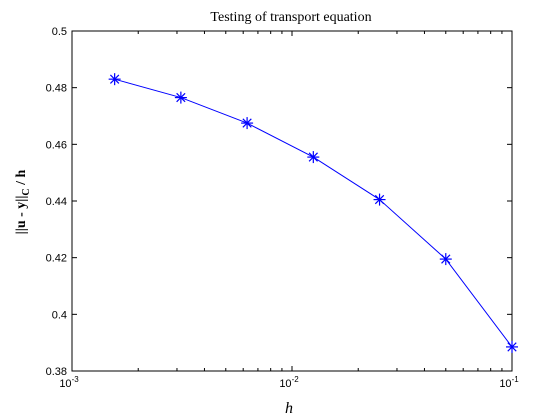 The height and width of the screenshot is (420, 560). What do you see at coordinates (59, 32) in the screenshot?
I see `y-tick-label: 0.5` at bounding box center [59, 32].